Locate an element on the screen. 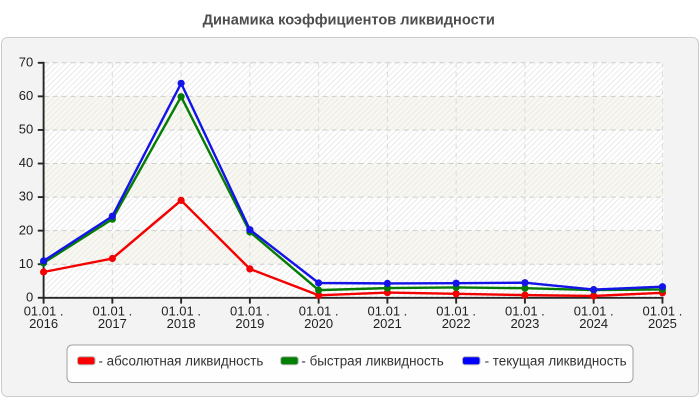 This screenshot has height=400, width=700. svg-text: - абсолютная ликвидность is located at coordinates (181, 360).